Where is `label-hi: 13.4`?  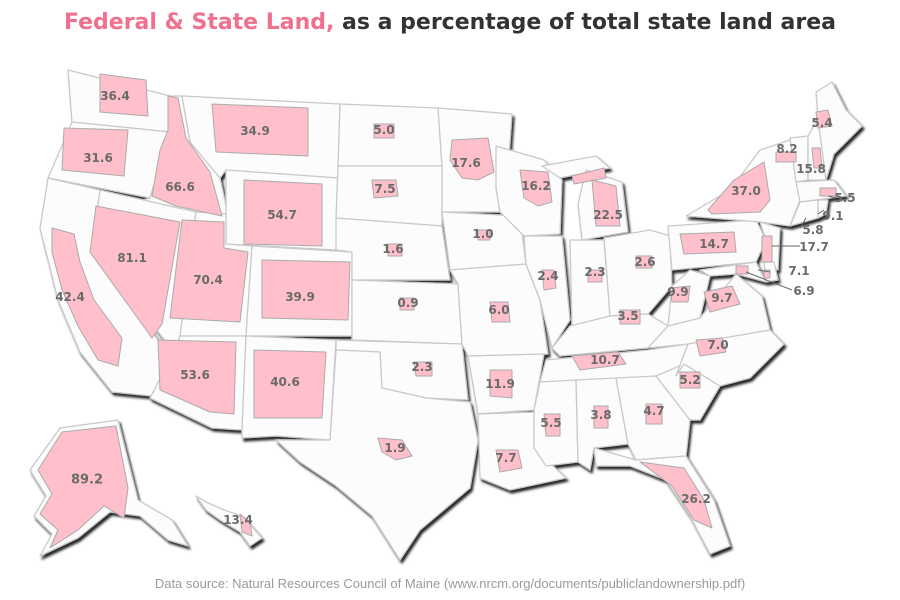
label-hi: 13.4 is located at coordinates (238, 520).